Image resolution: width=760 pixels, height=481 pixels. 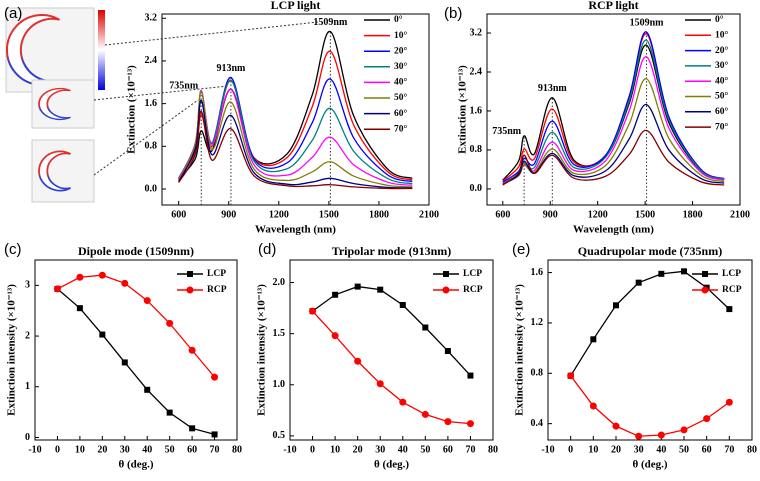 What do you see at coordinates (392, 251) in the screenshot?
I see `chart-title: Tripolar mode (913nm)` at bounding box center [392, 251].